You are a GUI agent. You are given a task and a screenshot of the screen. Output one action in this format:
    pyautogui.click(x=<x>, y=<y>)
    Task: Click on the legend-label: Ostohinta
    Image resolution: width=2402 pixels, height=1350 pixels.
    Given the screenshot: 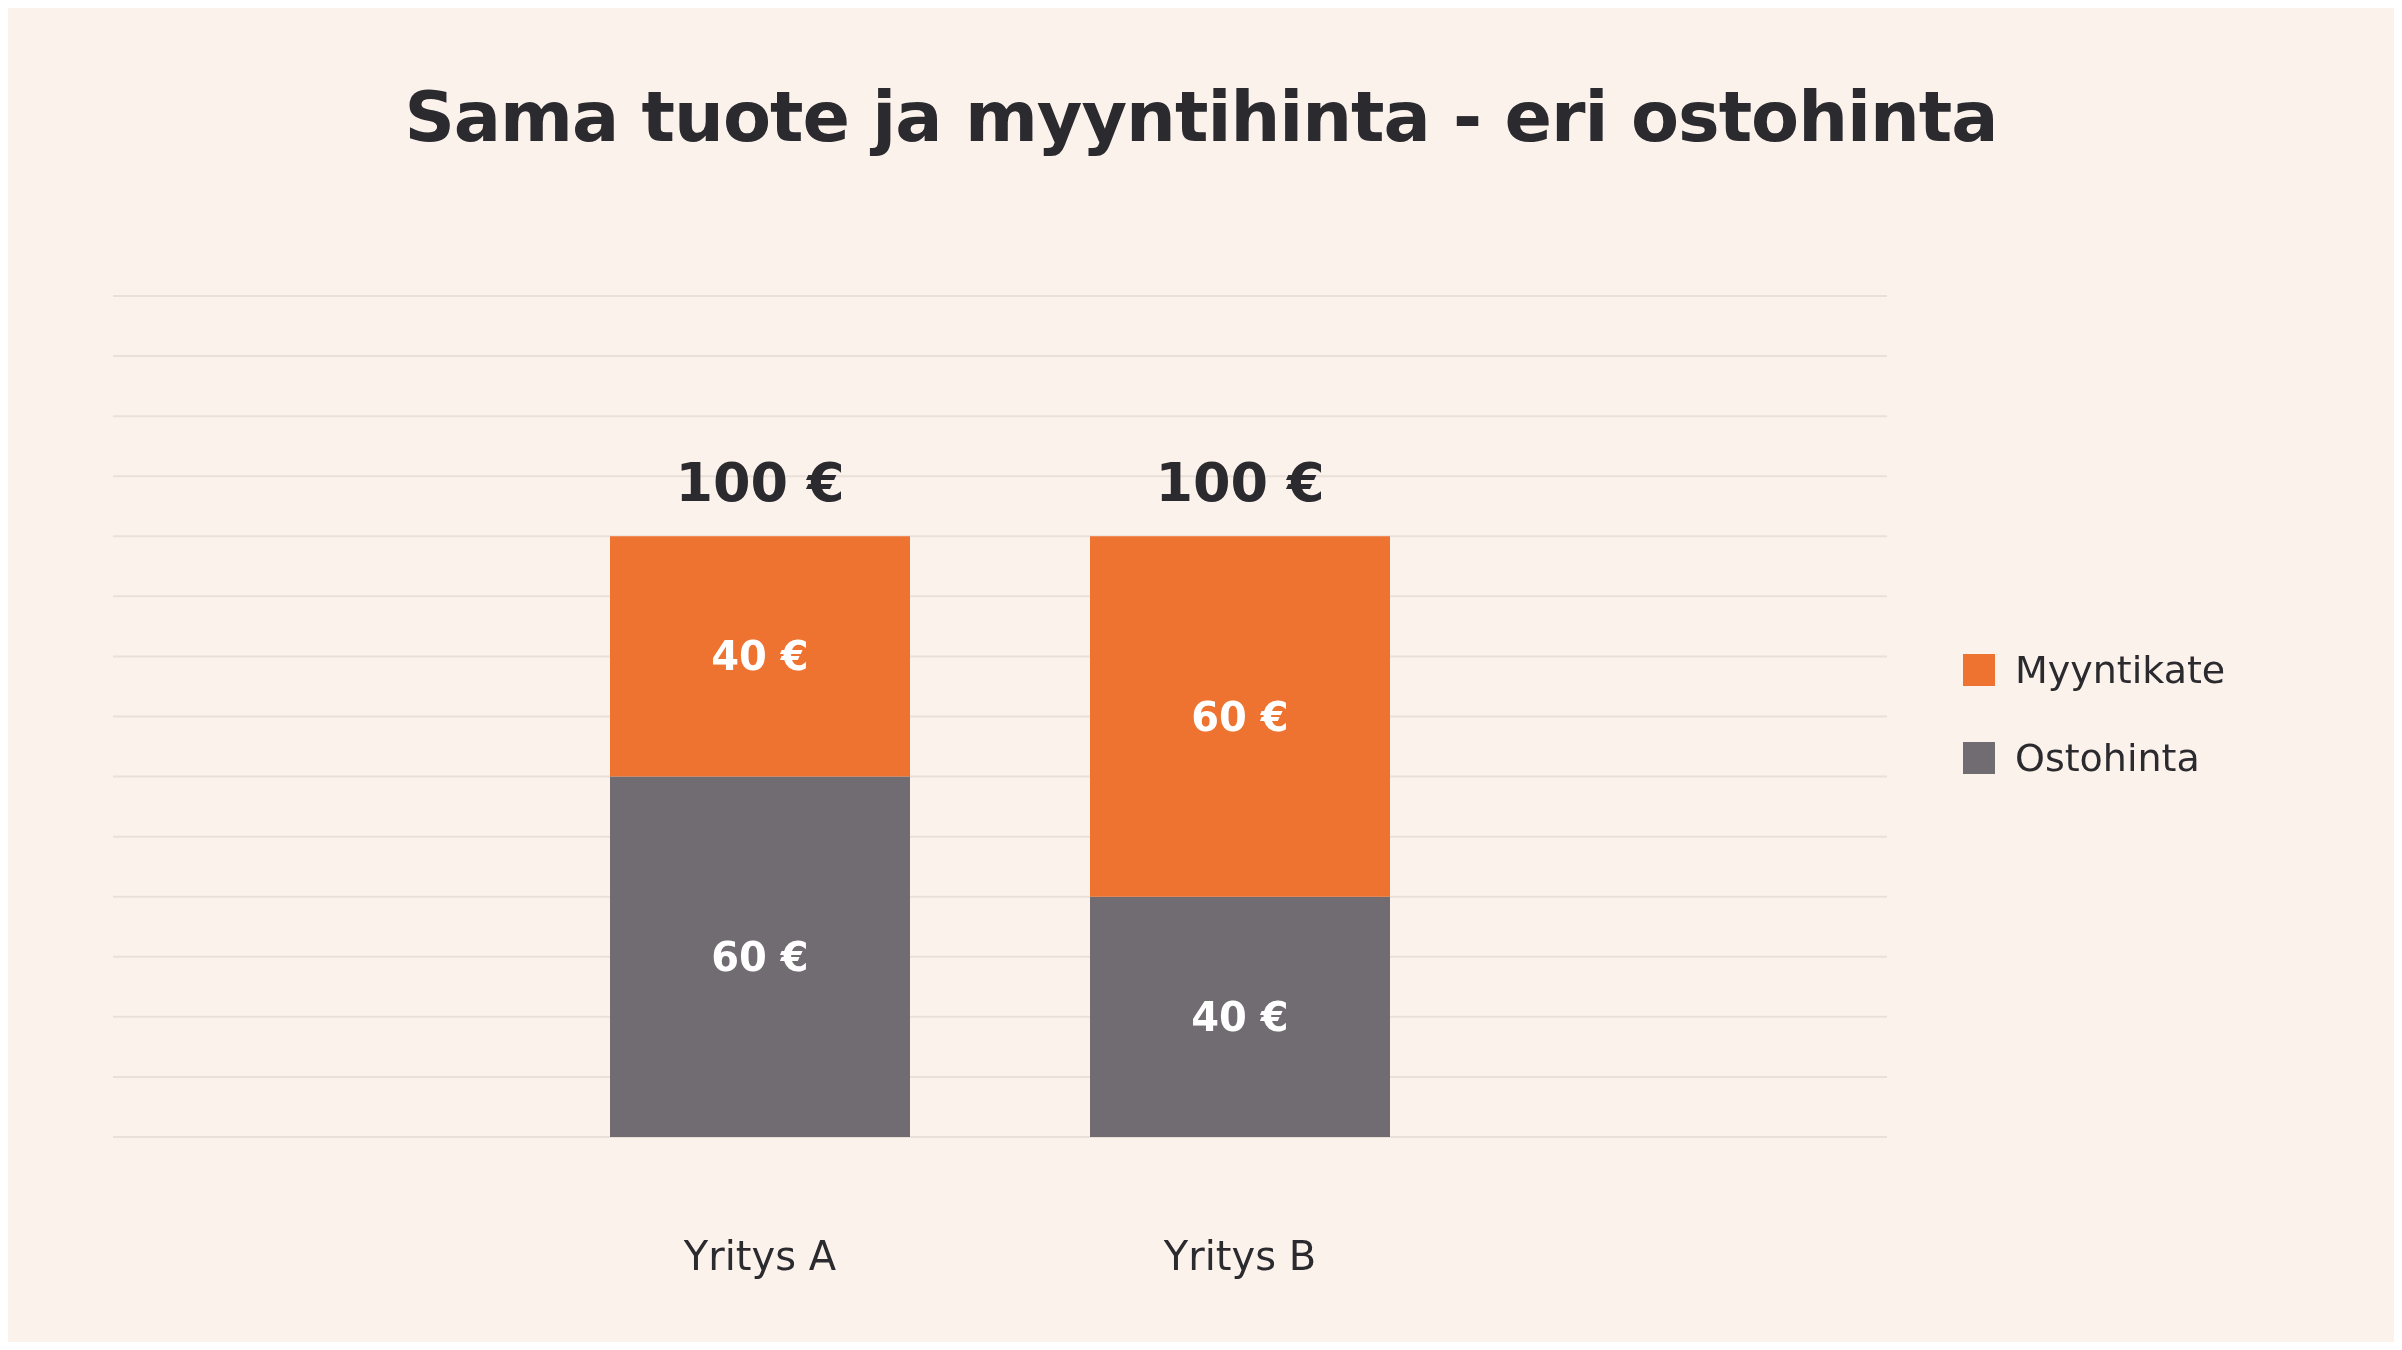 What is the action you would take?
    pyautogui.click(x=2107, y=758)
    